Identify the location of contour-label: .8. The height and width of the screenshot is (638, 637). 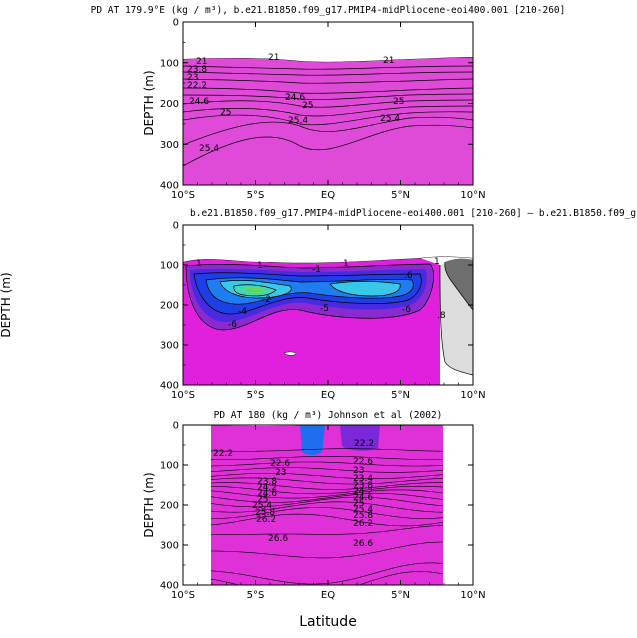
(441, 316).